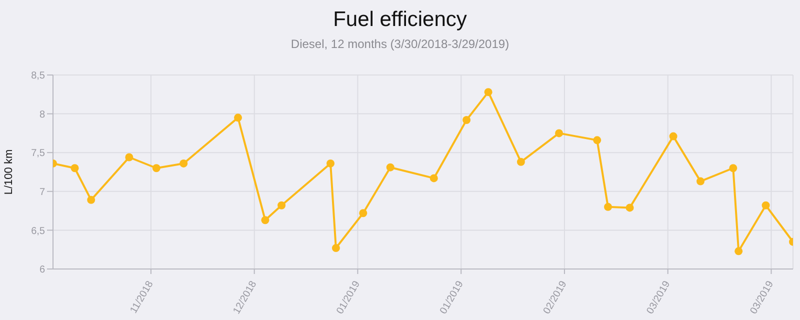  I want to click on y-tick-label: 6, so click(42, 270).